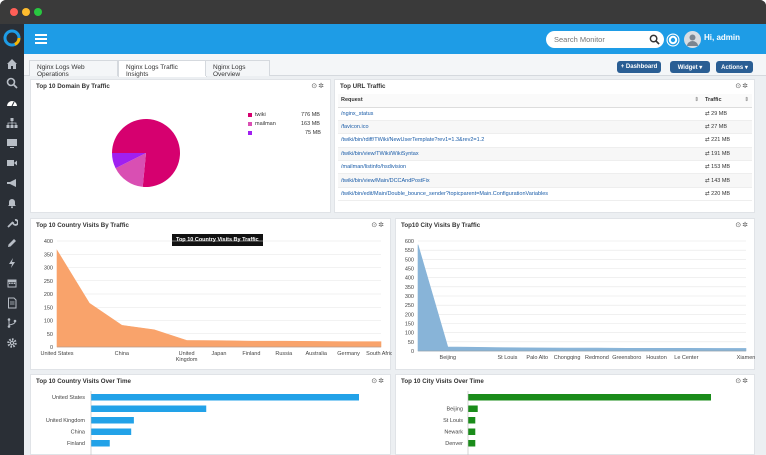 The width and height of the screenshot is (766, 455). What do you see at coordinates (12, 303) in the screenshot?
I see `report-icon` at bounding box center [12, 303].